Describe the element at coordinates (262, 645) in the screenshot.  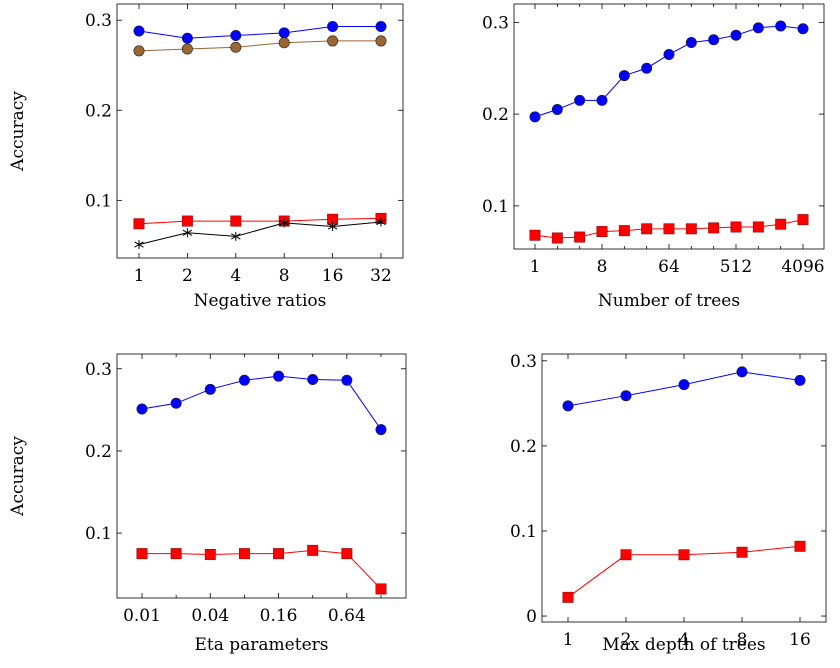
I see `x-axis-label: Eta parameters` at that location.